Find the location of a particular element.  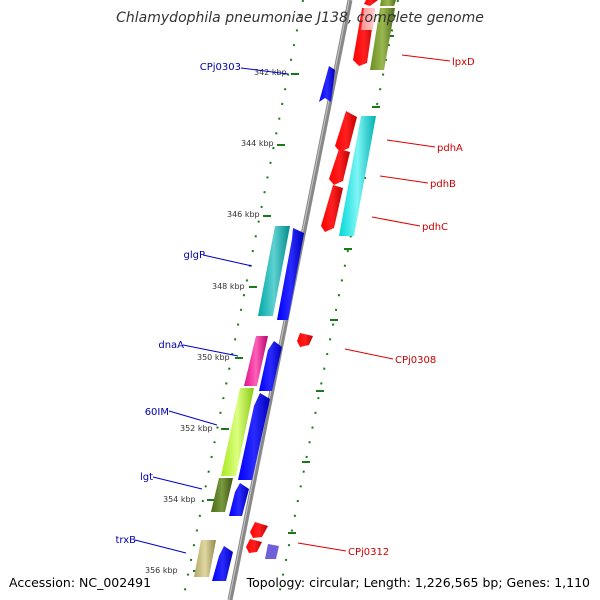

gene-CPj0308 is located at coordinates (305, 340).